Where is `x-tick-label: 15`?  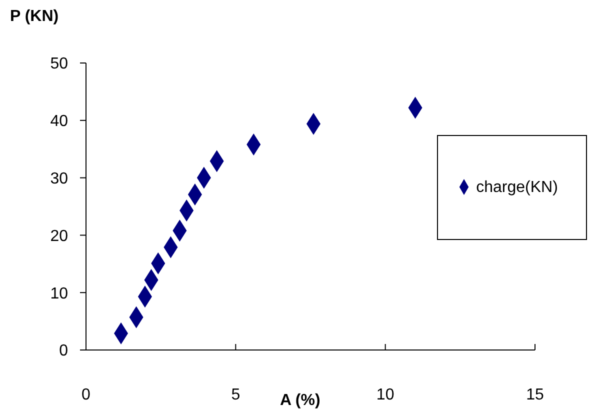 x-tick-label: 15 is located at coordinates (535, 395).